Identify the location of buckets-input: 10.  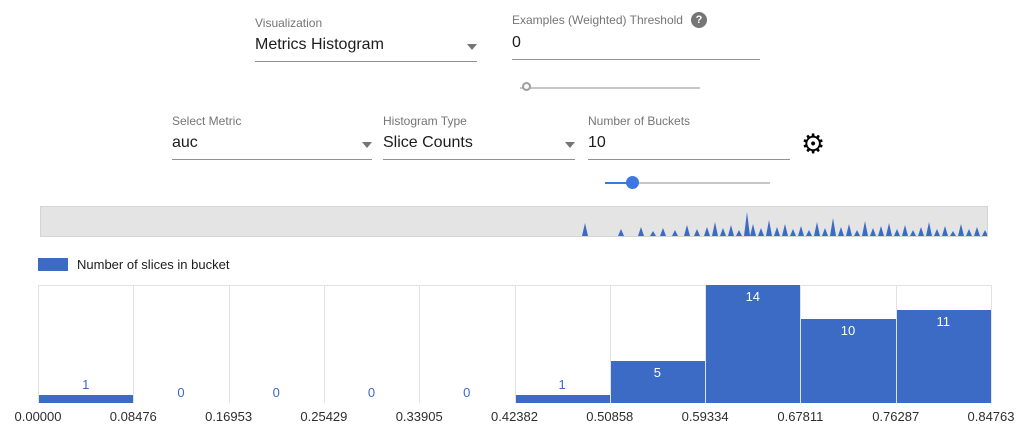
(597, 142).